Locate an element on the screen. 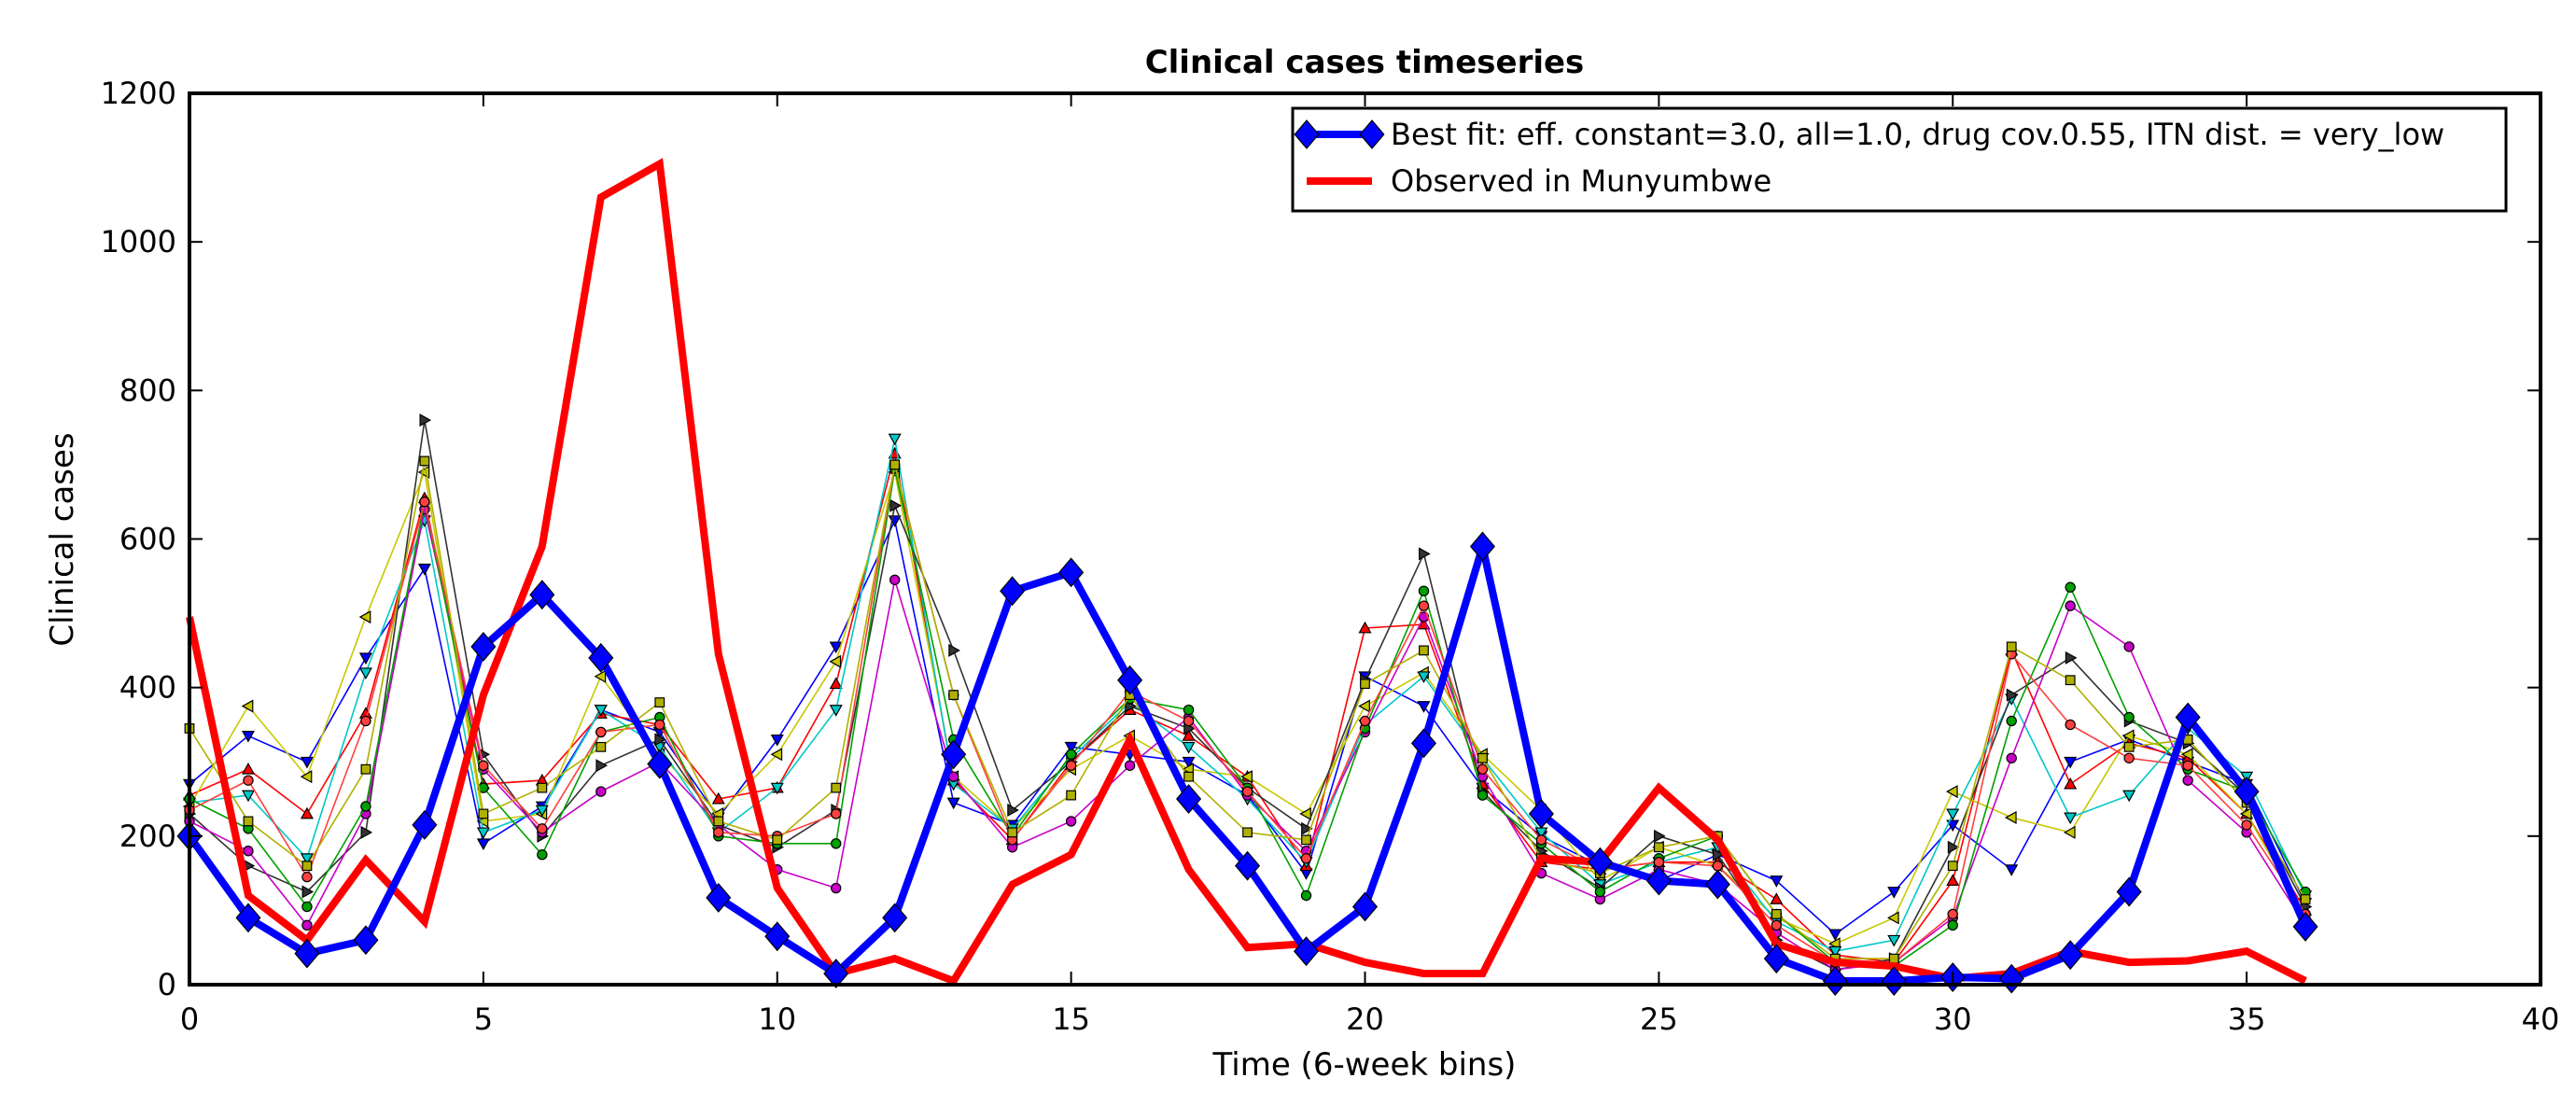 Image resolution: width=2576 pixels, height=1120 pixels. y-axis-label: Clinical cases is located at coordinates (62, 539).